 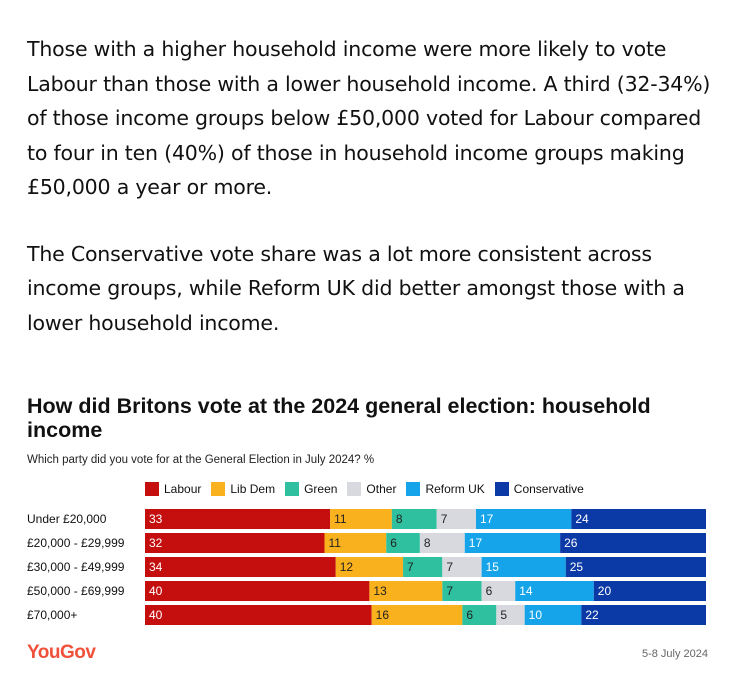 I want to click on bar-value-label: 34, so click(x=156, y=567).